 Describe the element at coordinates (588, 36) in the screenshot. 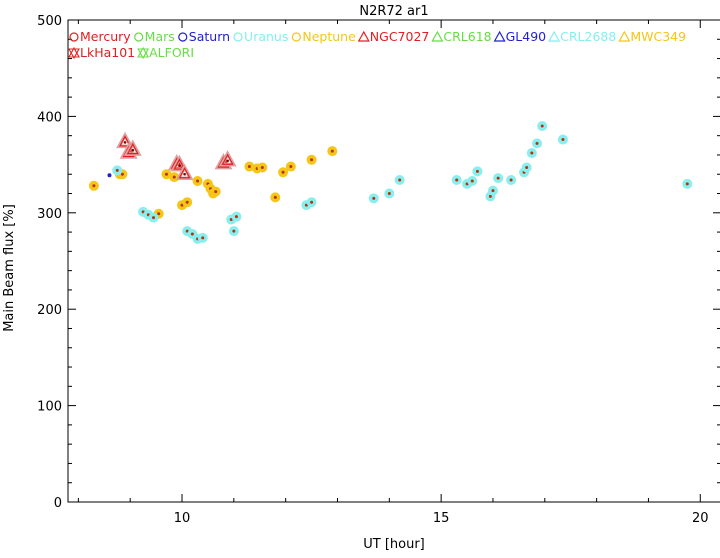

I see `legend-label: CRL2688` at that location.